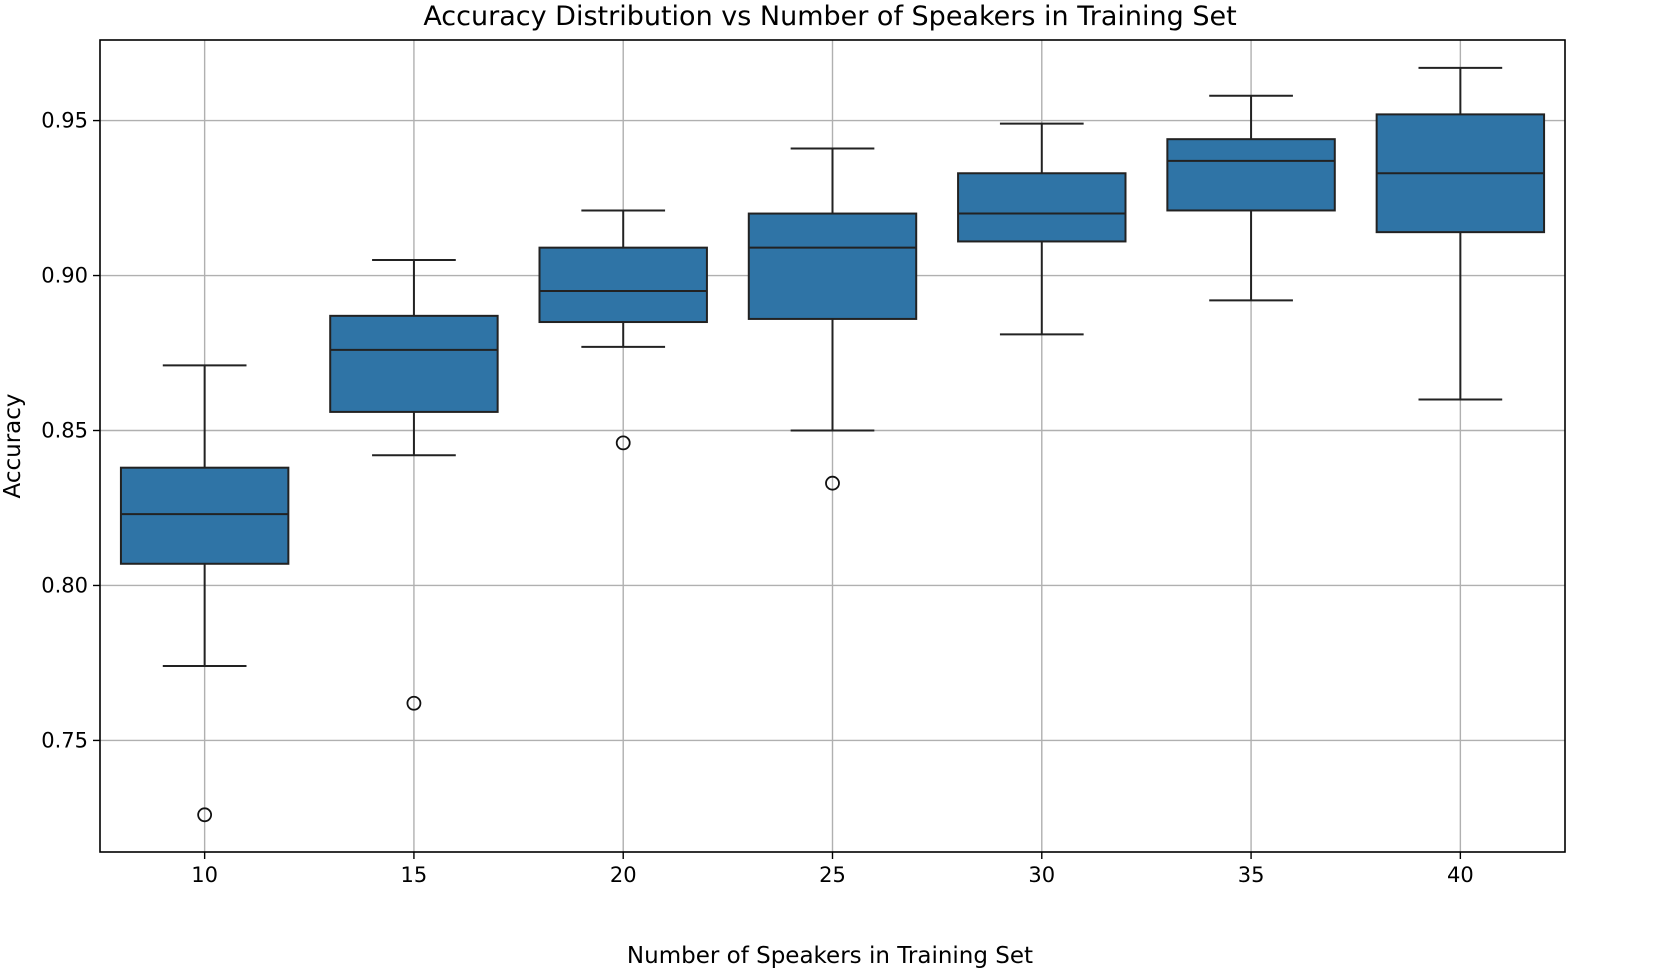 The width and height of the screenshot is (1655, 973). Describe the element at coordinates (64, 276) in the screenshot. I see `y-tick-label: 0.90` at that location.